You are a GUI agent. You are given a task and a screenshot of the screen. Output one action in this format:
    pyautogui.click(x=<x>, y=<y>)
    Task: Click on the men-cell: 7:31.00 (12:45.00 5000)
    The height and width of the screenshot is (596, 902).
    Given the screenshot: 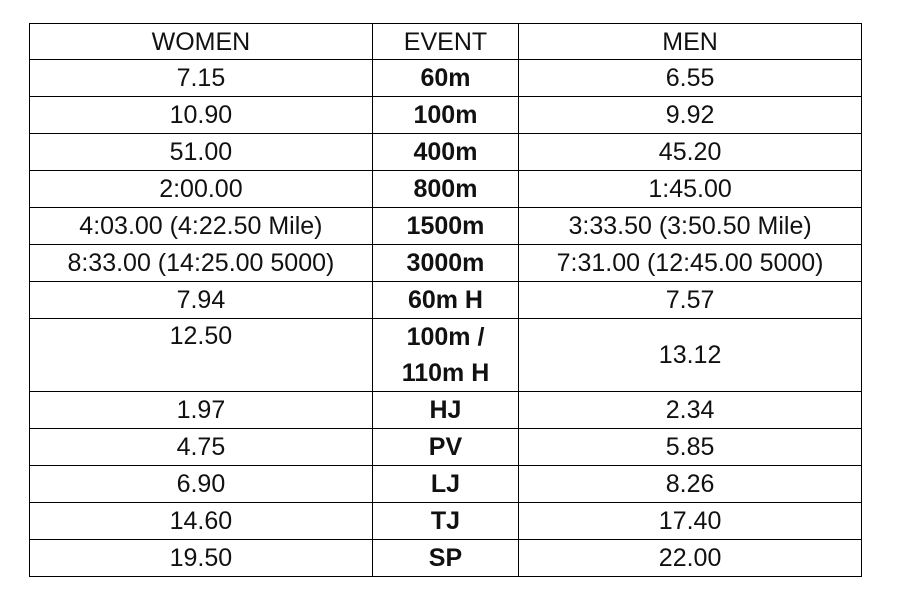 What is the action you would take?
    pyautogui.click(x=690, y=263)
    